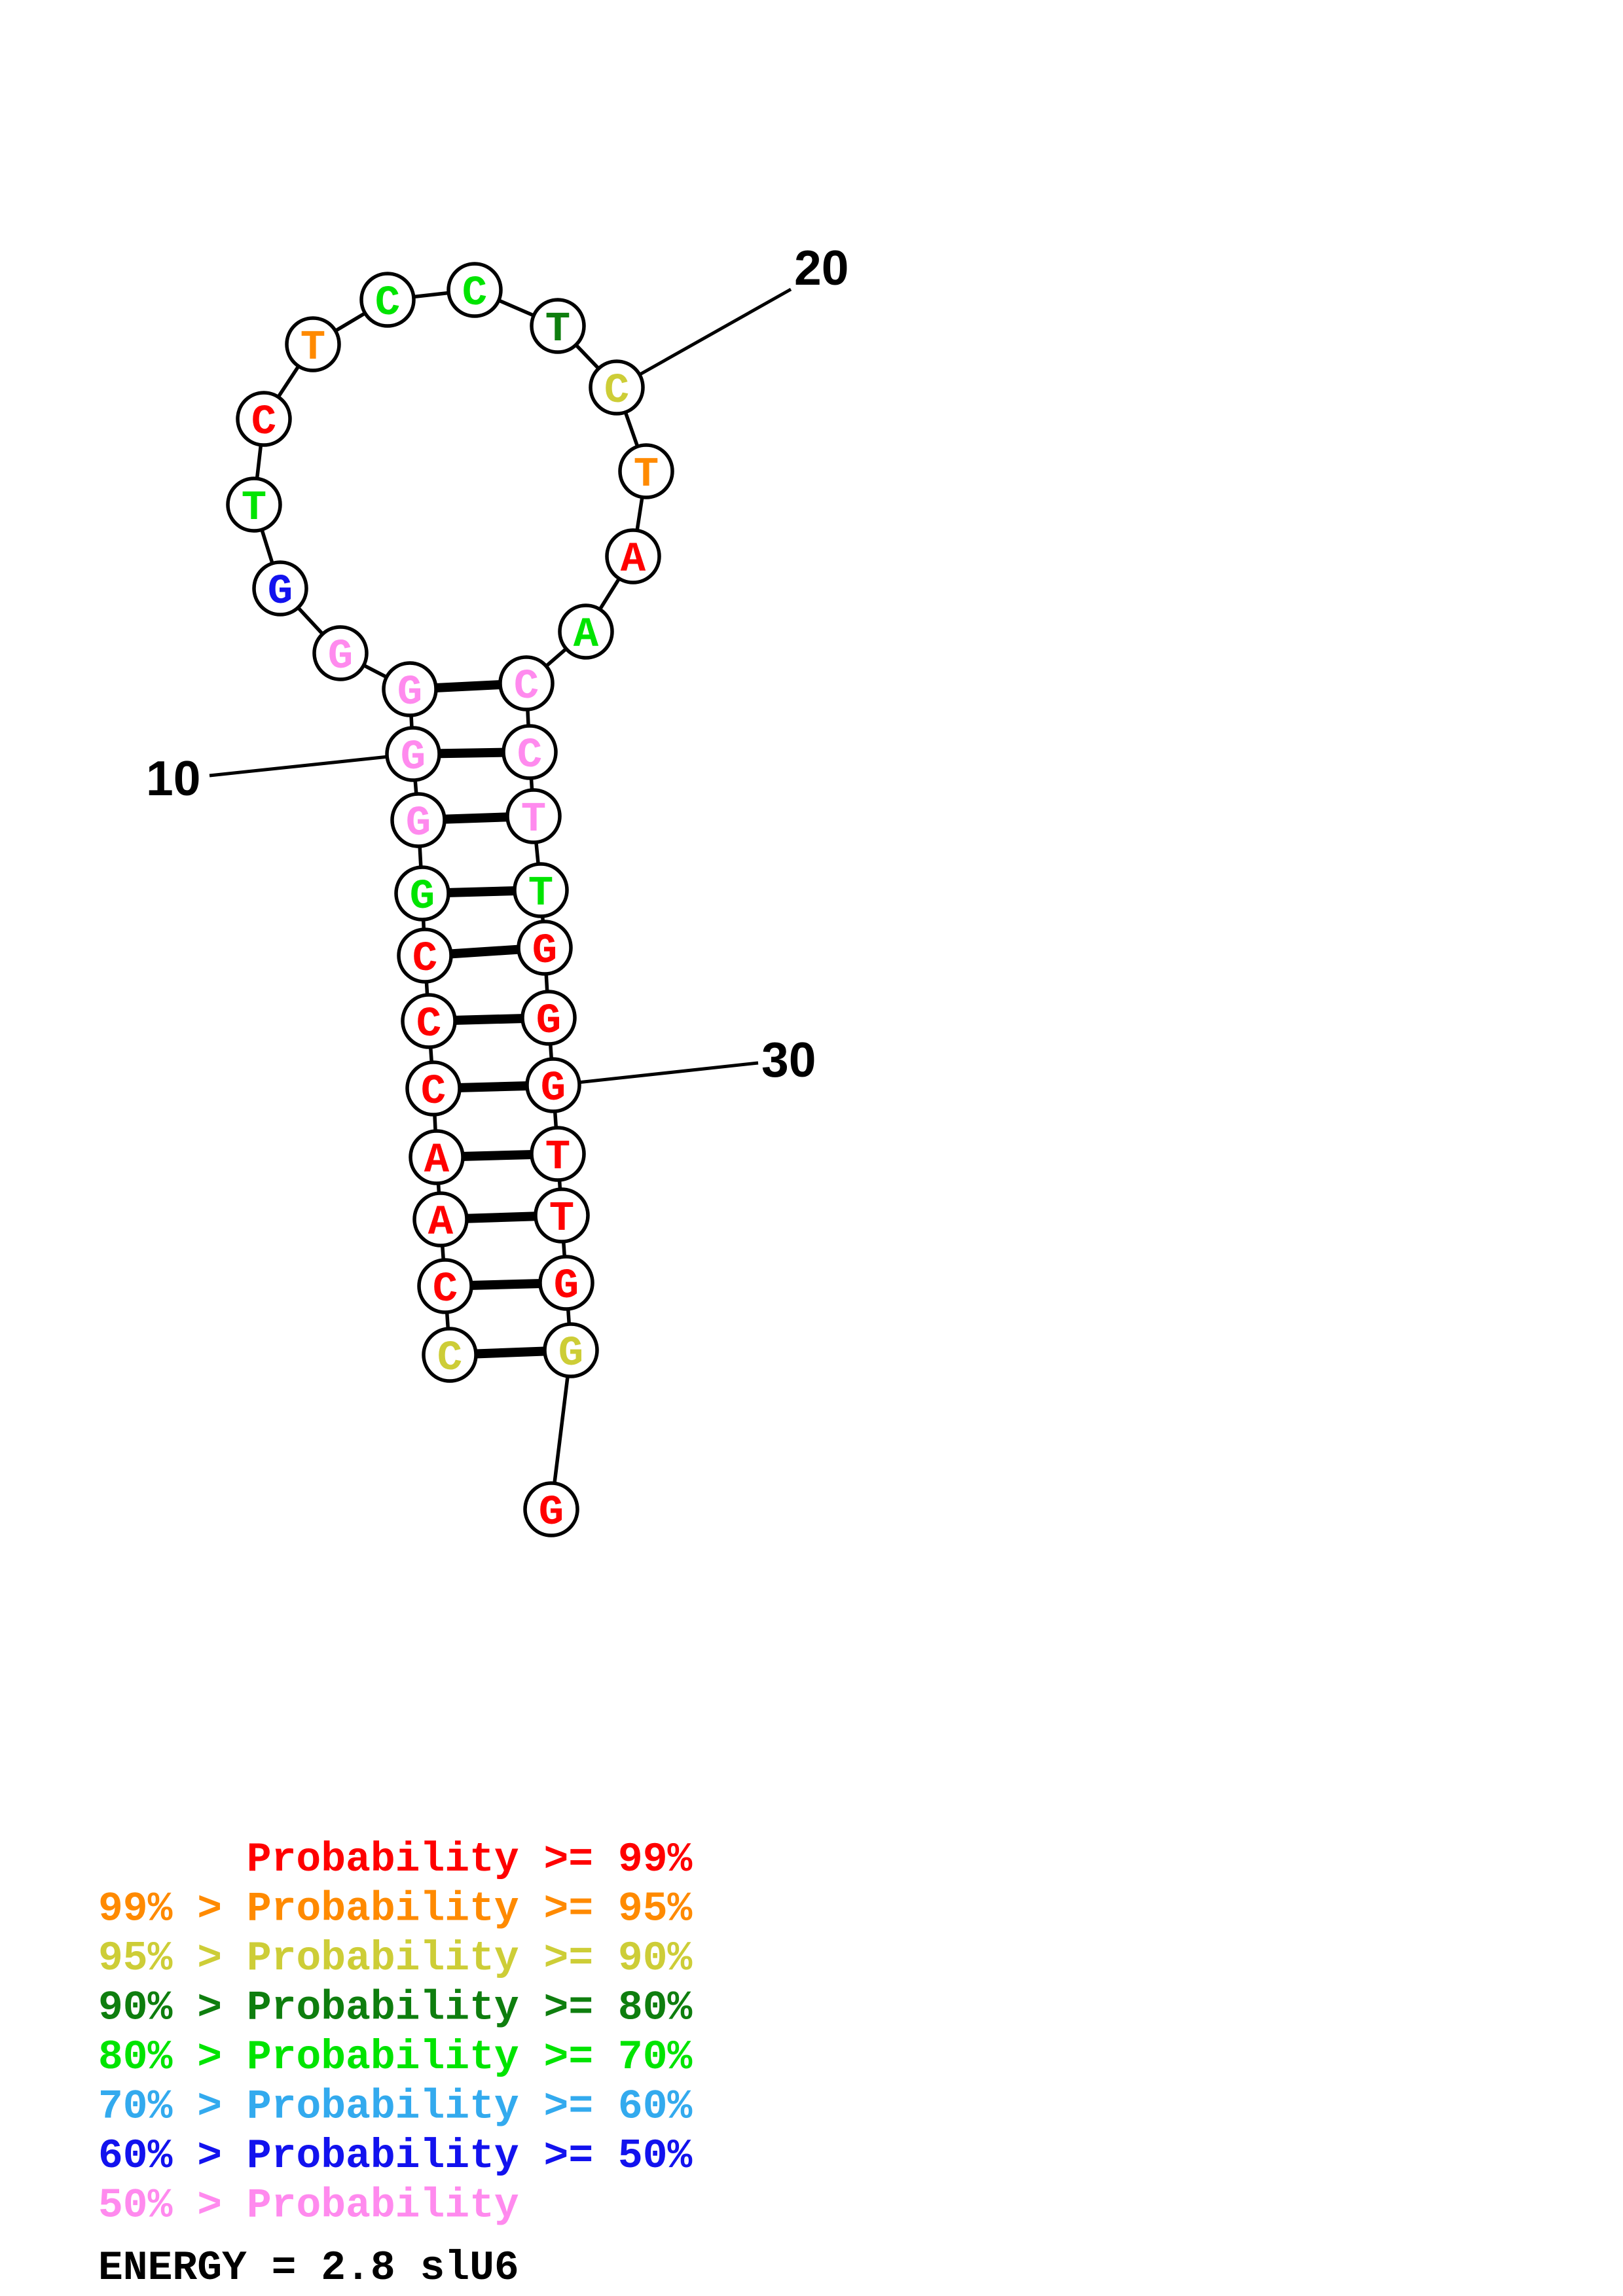 The width and height of the screenshot is (1623, 2296). Describe the element at coordinates (413, 758) in the screenshot. I see `nucleotide-base-10: G` at that location.